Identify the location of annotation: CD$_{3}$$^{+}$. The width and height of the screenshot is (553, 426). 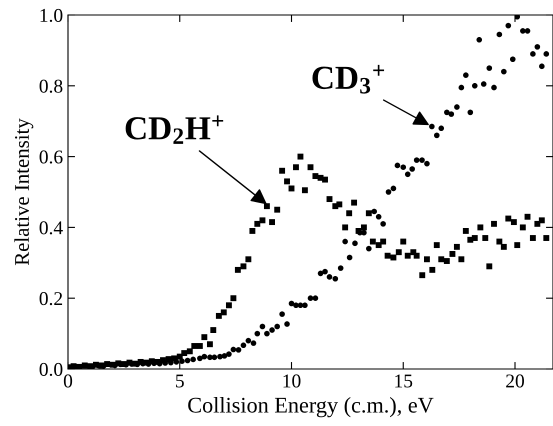
(348, 79).